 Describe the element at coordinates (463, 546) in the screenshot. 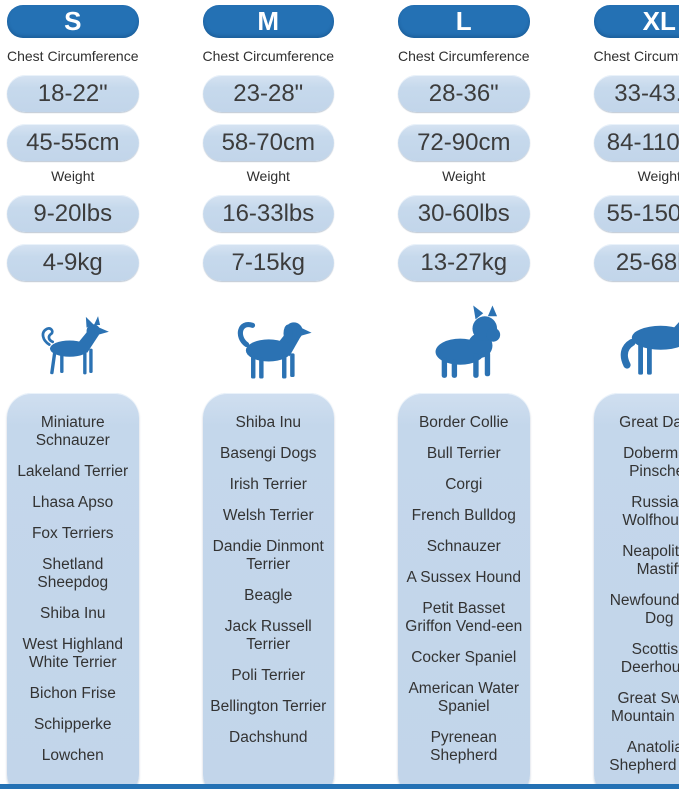

I see `breed-item: Schnauzer` at that location.